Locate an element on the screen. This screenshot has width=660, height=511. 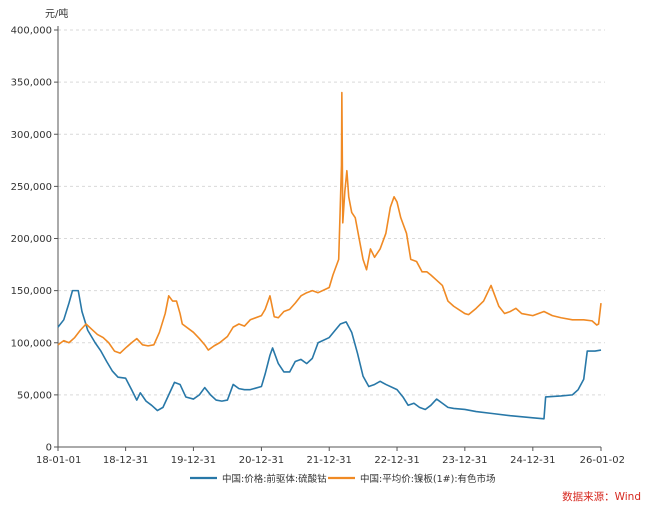
x-tick-label: 19-12-31 is located at coordinates (193, 460).